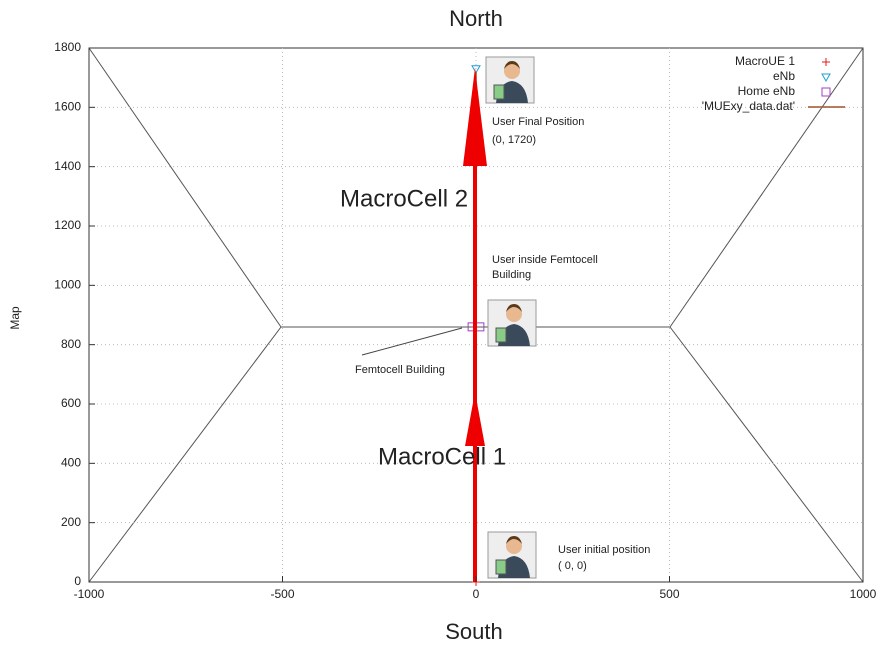 The height and width of the screenshot is (645, 878). I want to click on y-tick-label: 600, so click(71, 403).